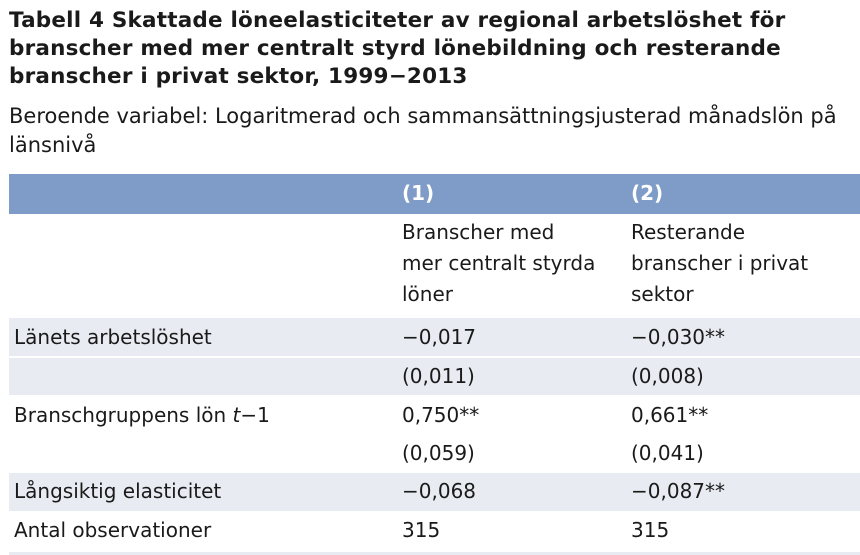  What do you see at coordinates (438, 453) in the screenshot?
I see `row-se-col1: (0,059)` at bounding box center [438, 453].